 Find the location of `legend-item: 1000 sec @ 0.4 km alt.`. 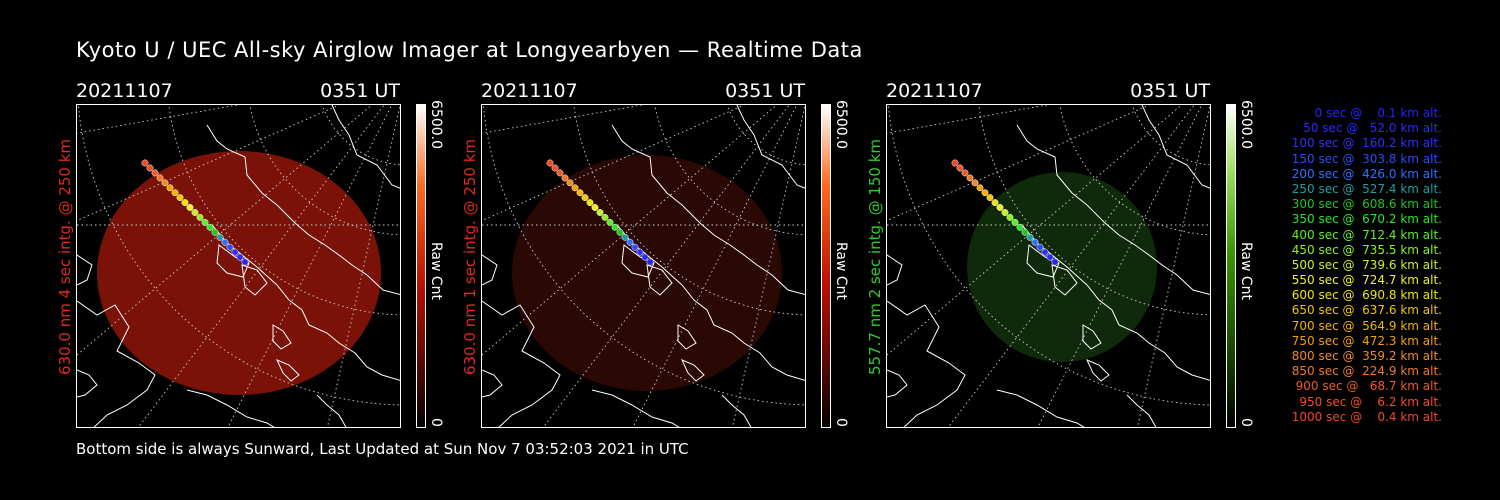

legend-item: 1000 sec @ 0.4 km alt. is located at coordinates (1366, 416).